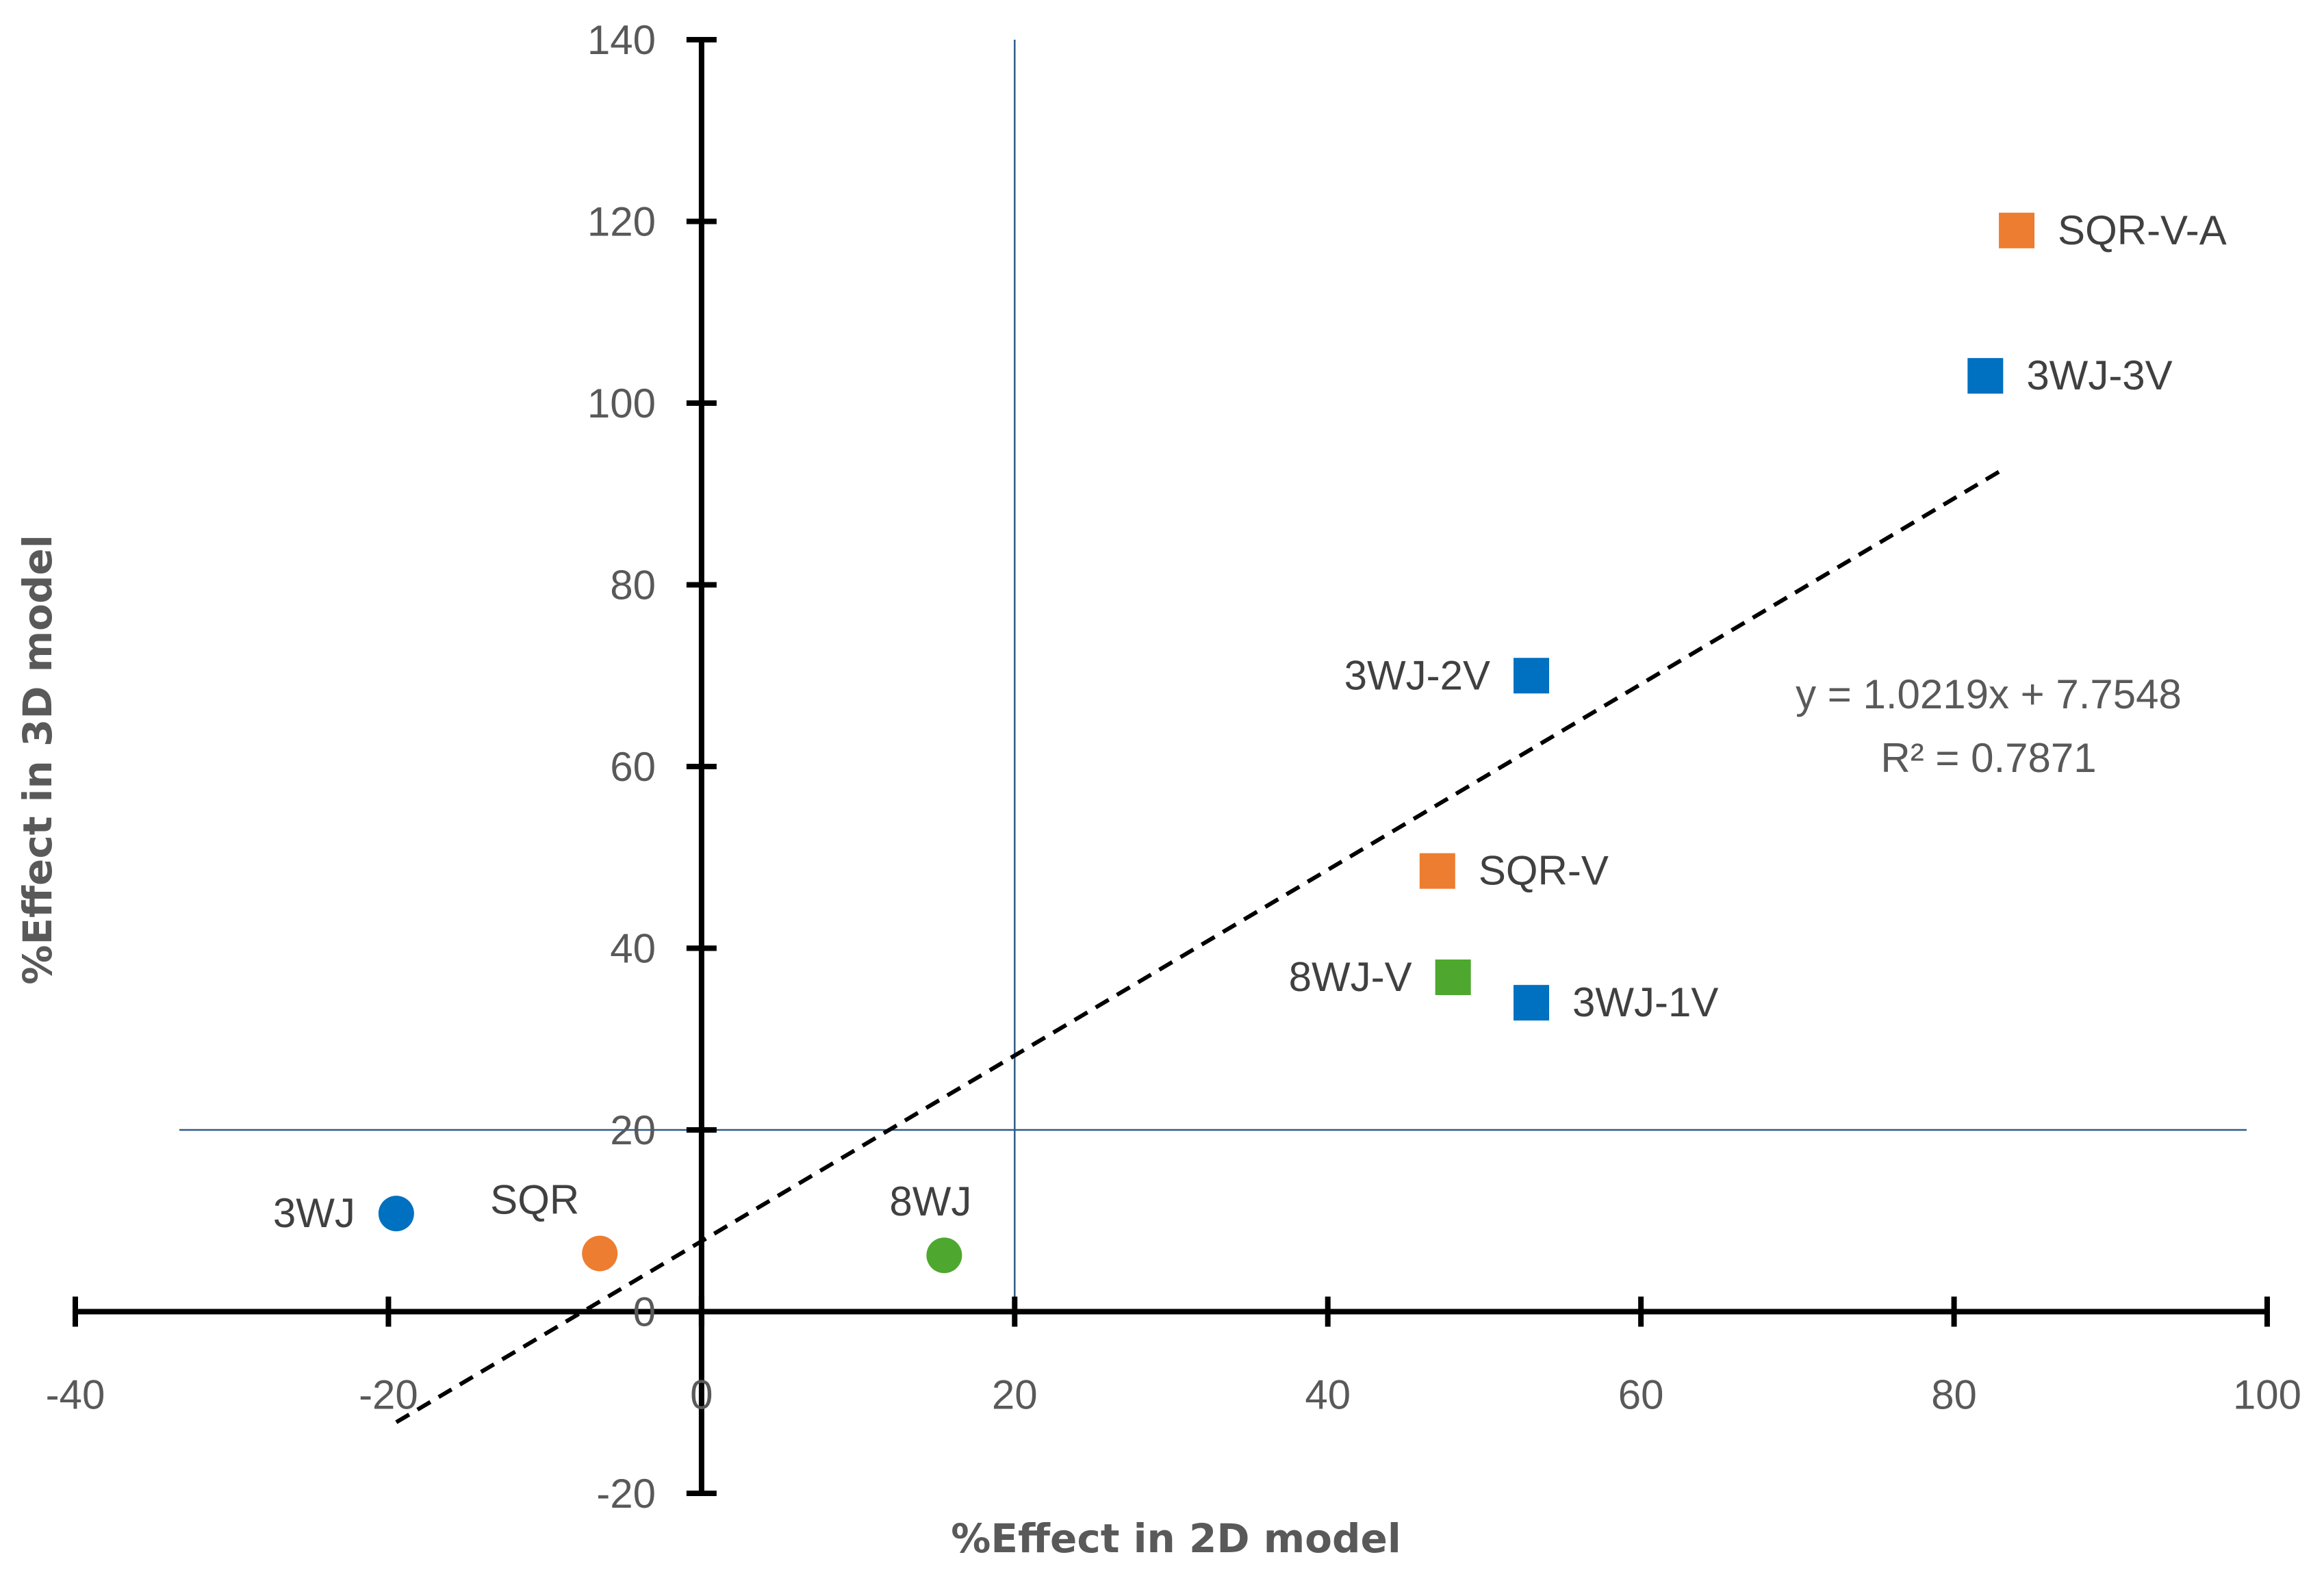  Describe the element at coordinates (633, 767) in the screenshot. I see `y-tick-label: 60` at that location.